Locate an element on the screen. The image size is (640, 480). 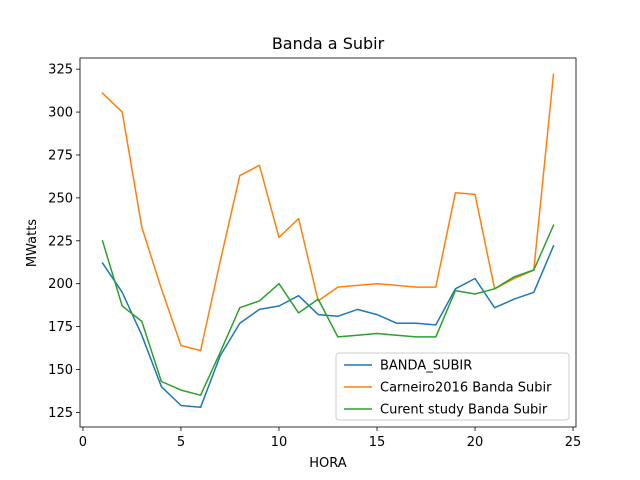
x-tick-label: 5 is located at coordinates (181, 442).